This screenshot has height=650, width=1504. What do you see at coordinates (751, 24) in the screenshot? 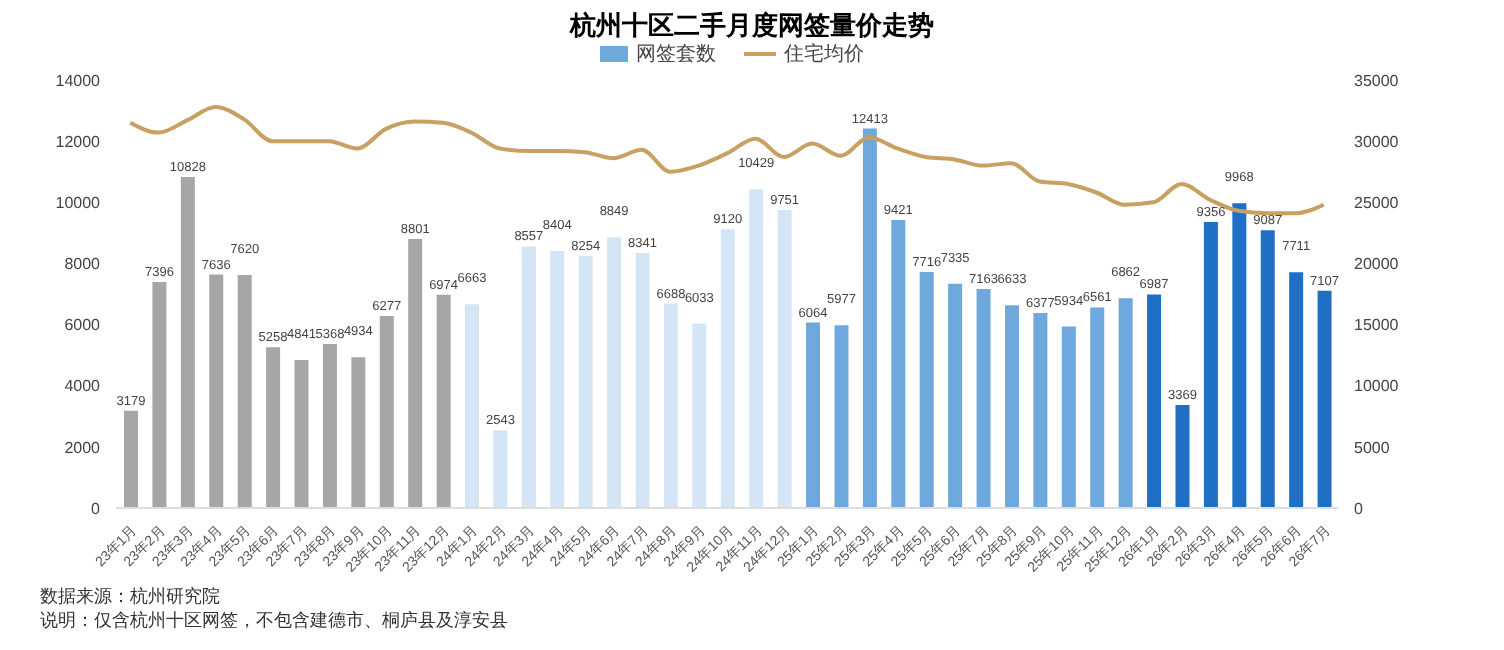
I see `chart-title: 杭州十区二手月度网签量价走势` at bounding box center [751, 24].